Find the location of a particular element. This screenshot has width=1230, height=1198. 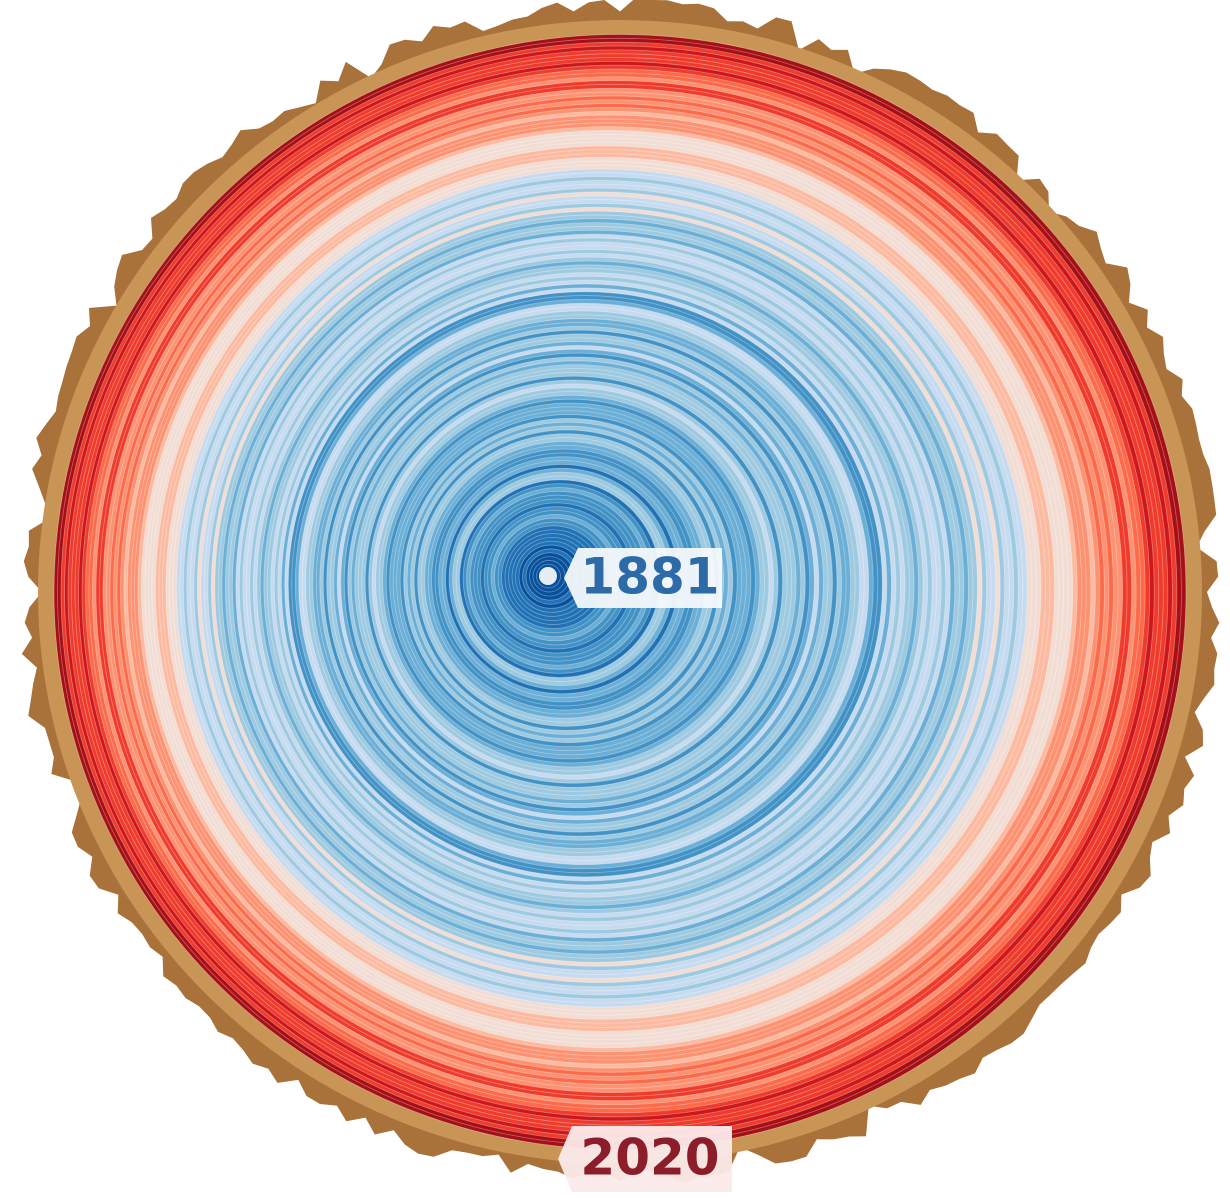

start-year-tag: 1881 is located at coordinates (643, 578).